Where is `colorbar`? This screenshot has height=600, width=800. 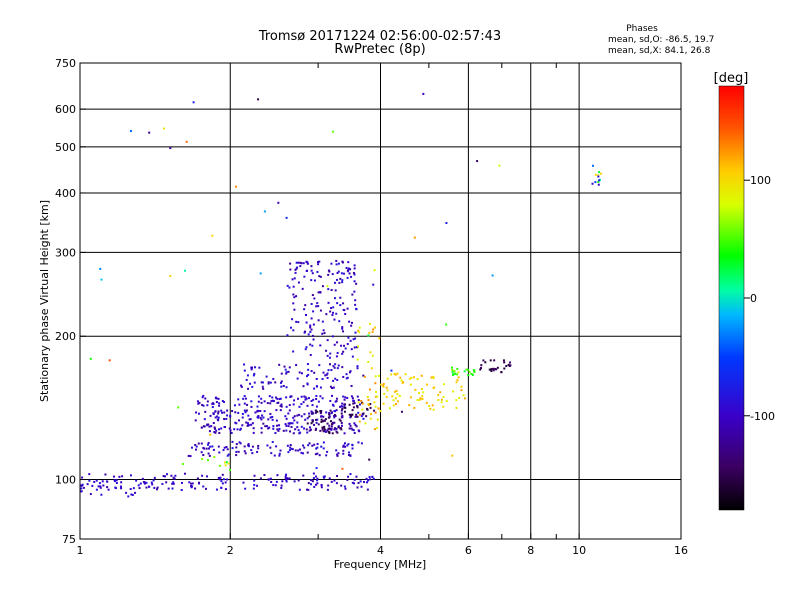
colorbar is located at coordinates (731, 298).